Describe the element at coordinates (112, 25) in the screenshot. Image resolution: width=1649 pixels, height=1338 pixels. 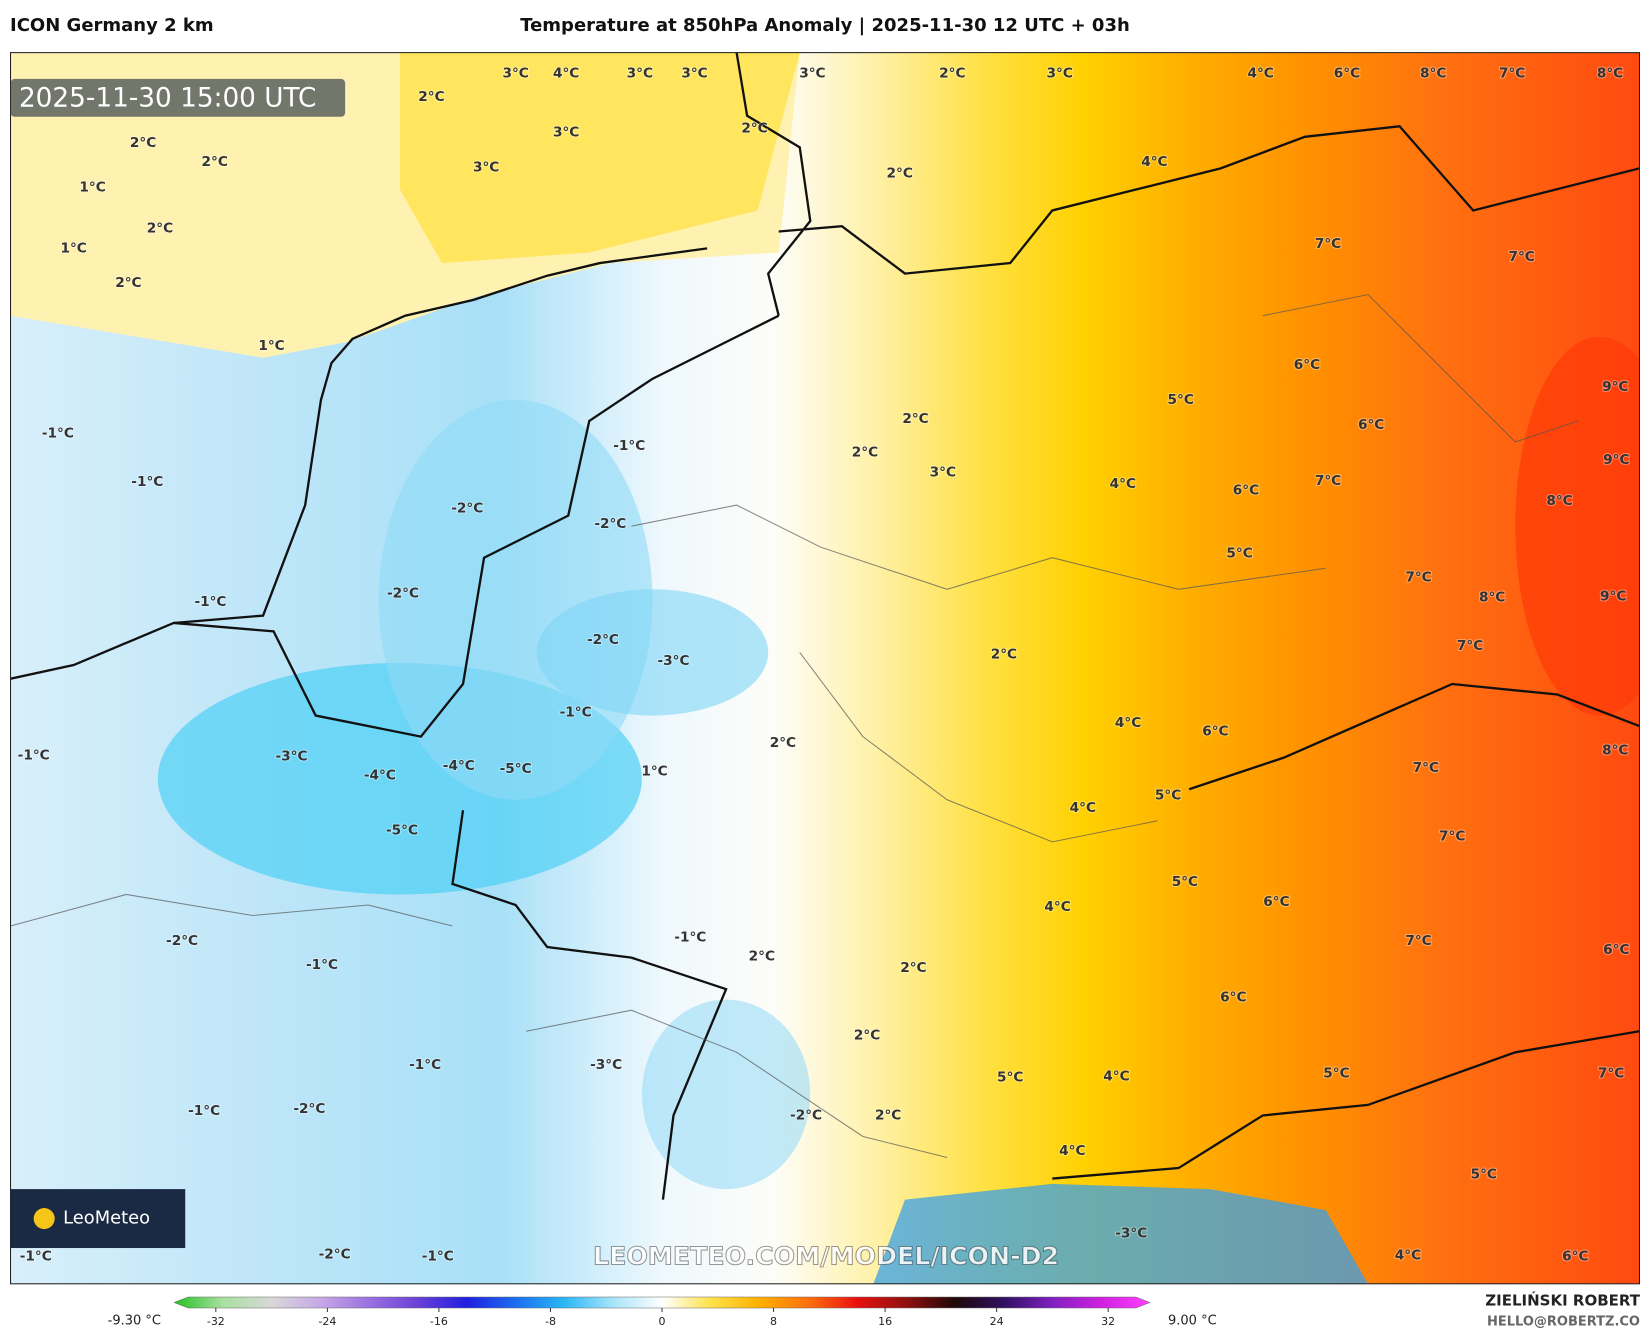
I see `model-name: ICON Germany 2 km` at that location.